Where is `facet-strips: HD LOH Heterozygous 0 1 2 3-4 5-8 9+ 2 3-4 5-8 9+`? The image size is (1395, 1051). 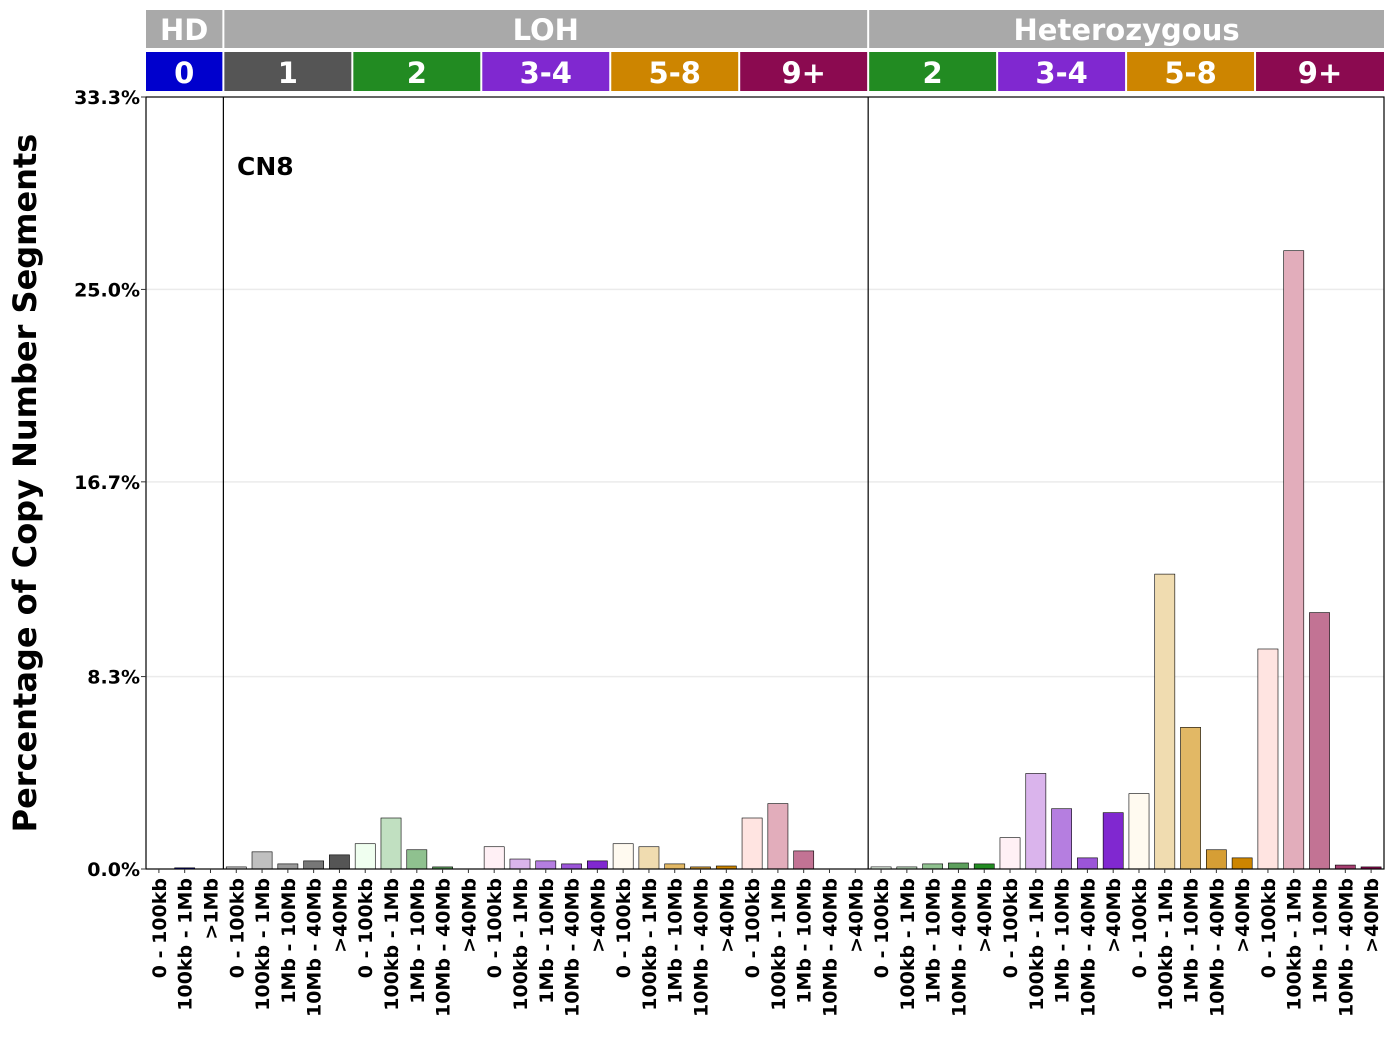 facet-strips: HD LOH Heterozygous 0 1 2 3-4 5-8 9+ 2 3-4 5-8 9+ is located at coordinates (765, 50).